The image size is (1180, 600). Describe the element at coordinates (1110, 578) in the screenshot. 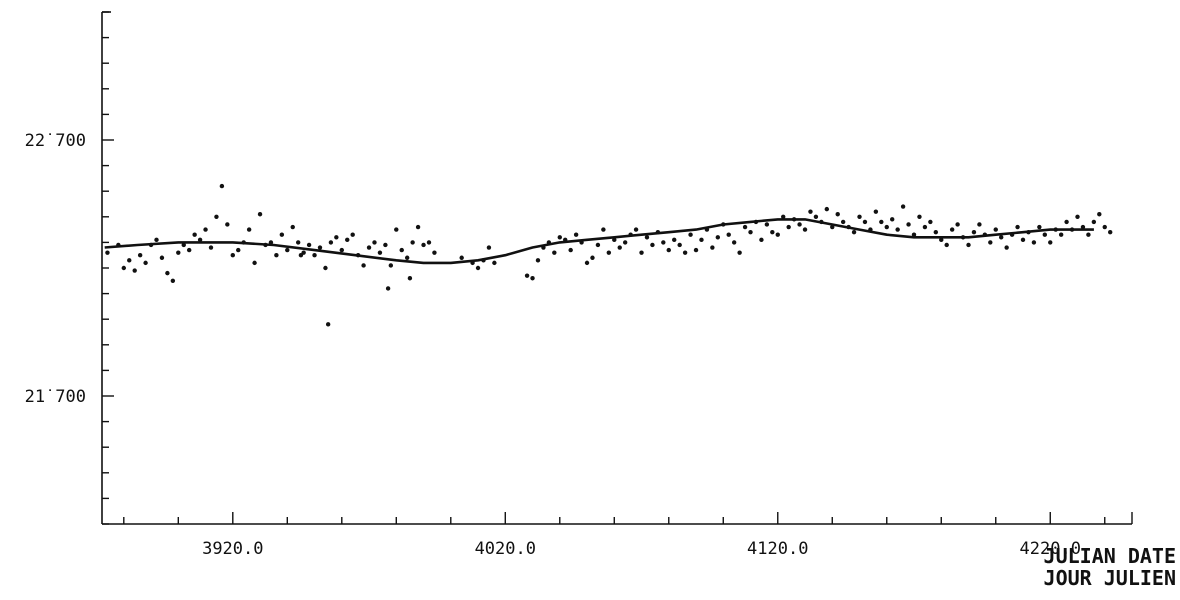

I see `x-axis-title-fr: JOUR JULIEN` at that location.